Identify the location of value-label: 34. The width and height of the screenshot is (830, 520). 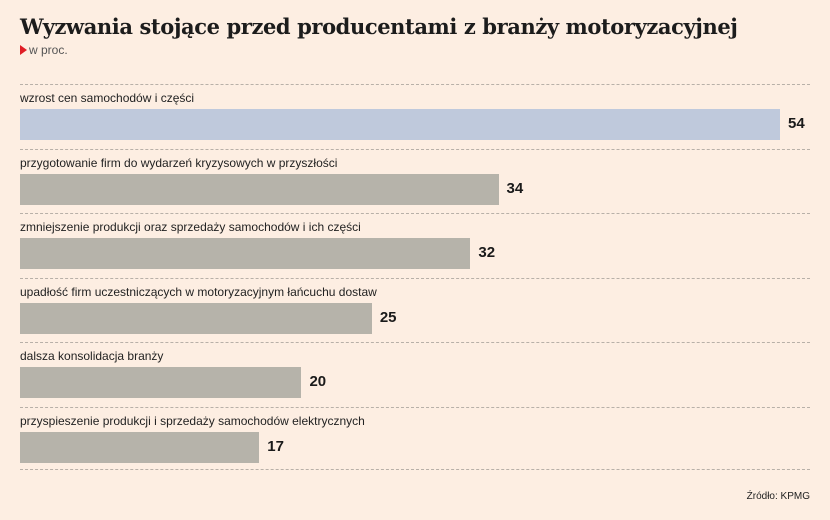
(515, 188).